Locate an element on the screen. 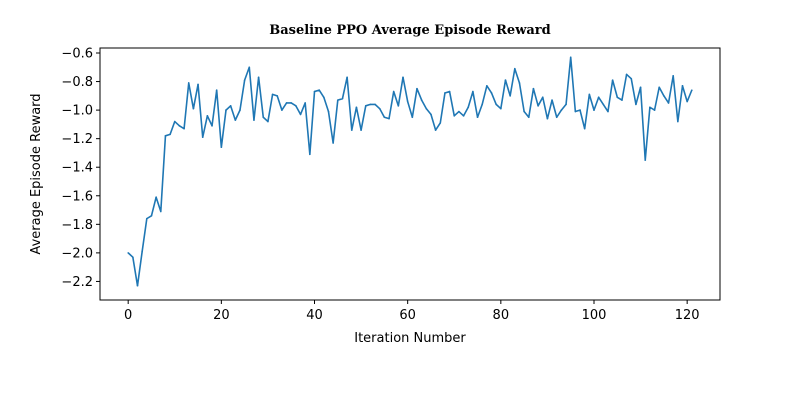 The image size is (800, 400). y-tick-label: −1.0 is located at coordinates (77, 111).